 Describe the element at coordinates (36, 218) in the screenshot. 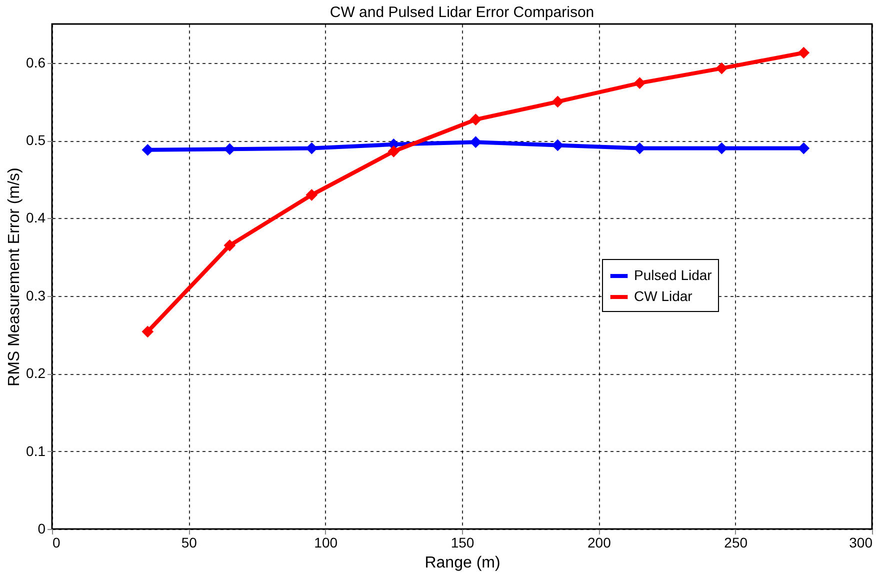

I see `y-tick-label: 0.4` at that location.